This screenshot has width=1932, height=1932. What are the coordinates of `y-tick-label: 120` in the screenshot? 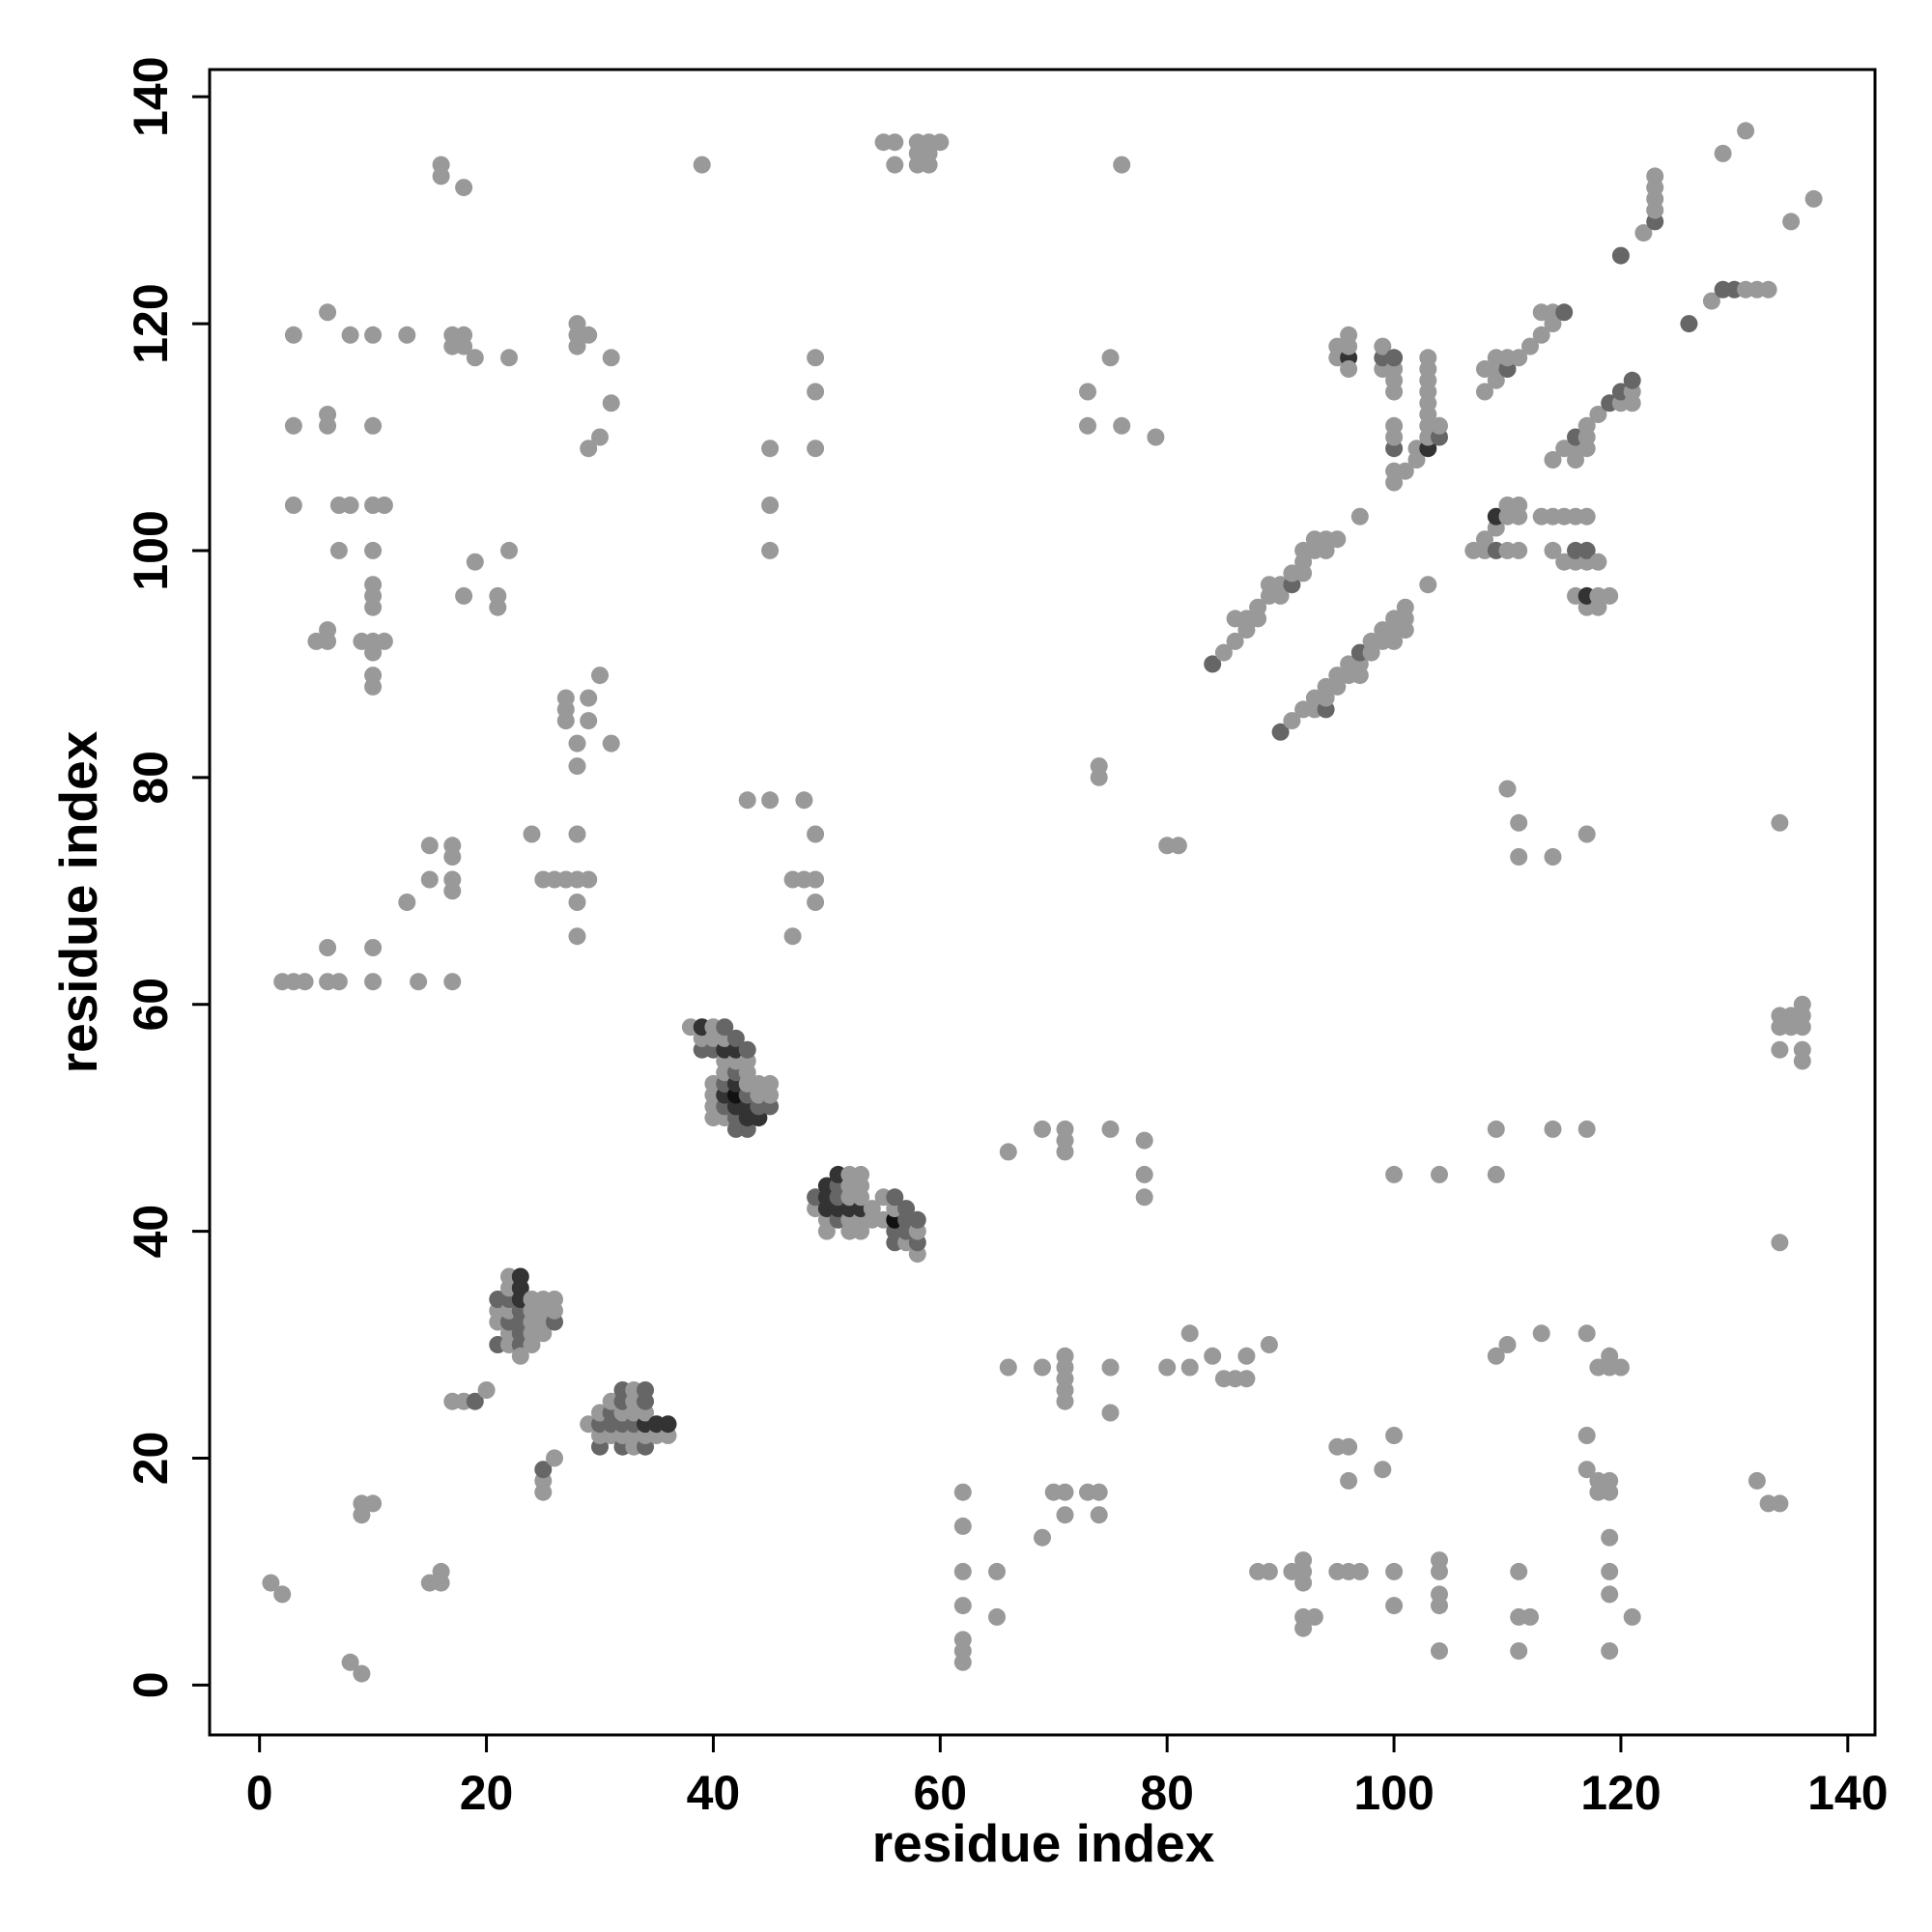 It's located at (151, 323).